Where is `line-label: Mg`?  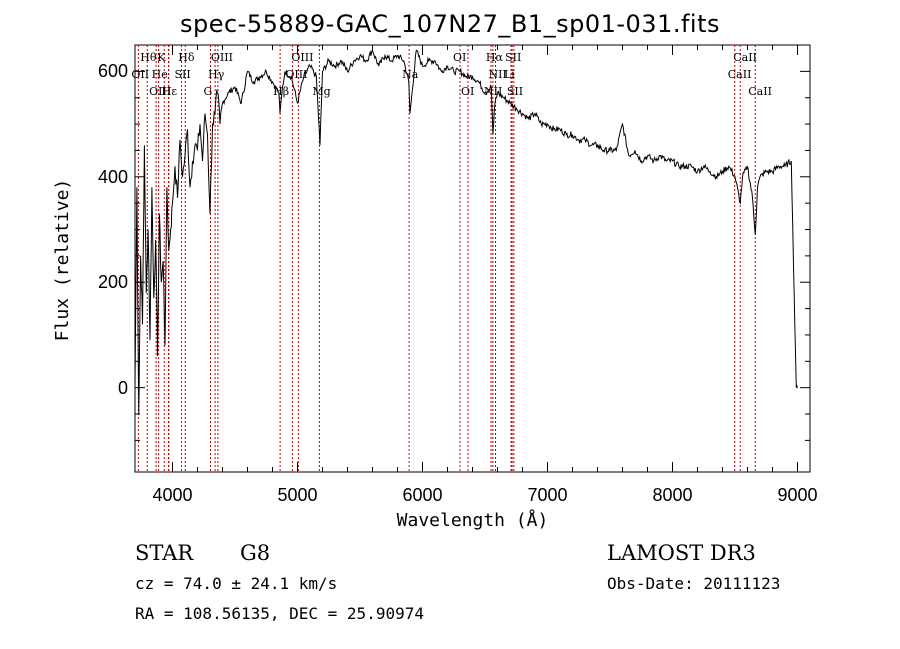
line-label: Mg is located at coordinates (321, 91).